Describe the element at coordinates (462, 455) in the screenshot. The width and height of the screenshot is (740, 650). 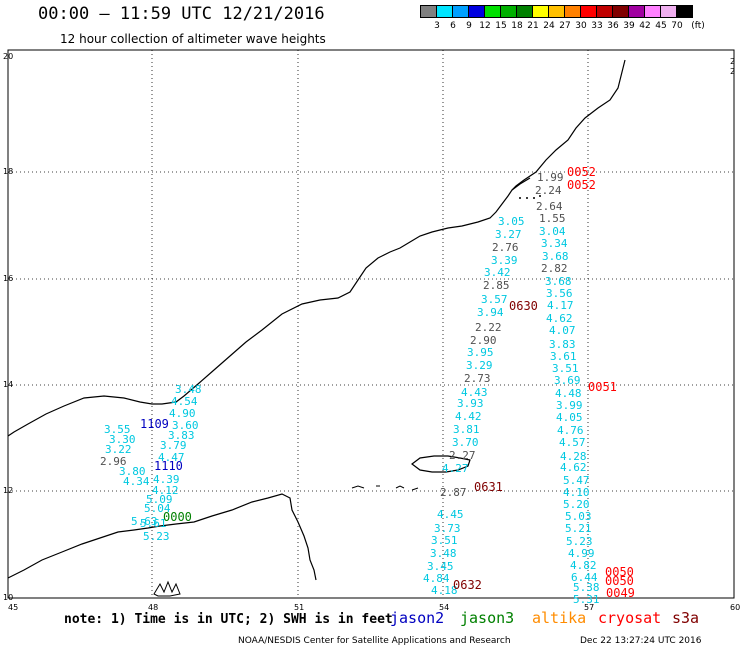
I see `wave-height-value: 2.27` at that location.